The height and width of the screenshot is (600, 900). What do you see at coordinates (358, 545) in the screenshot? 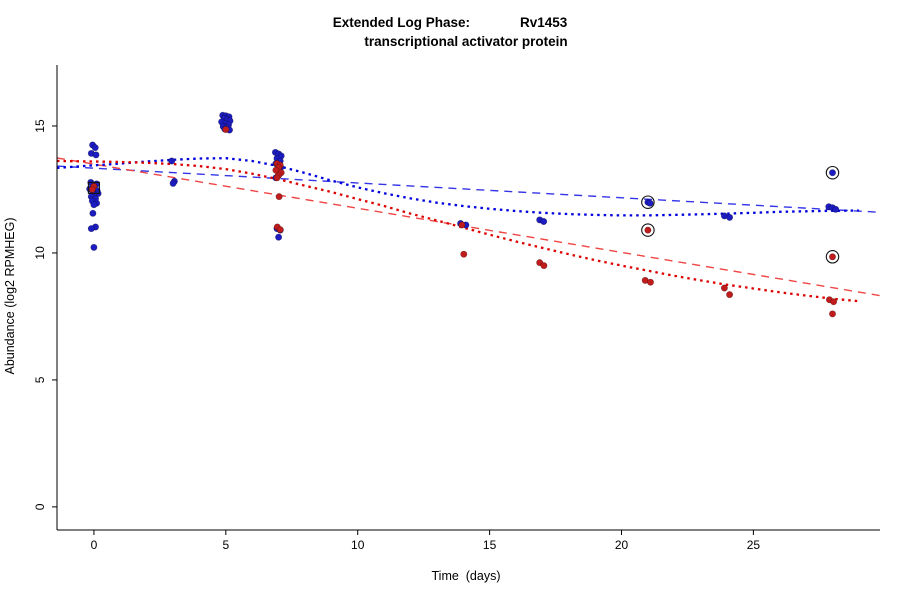
I see `x-tick-label: 10` at bounding box center [358, 545].